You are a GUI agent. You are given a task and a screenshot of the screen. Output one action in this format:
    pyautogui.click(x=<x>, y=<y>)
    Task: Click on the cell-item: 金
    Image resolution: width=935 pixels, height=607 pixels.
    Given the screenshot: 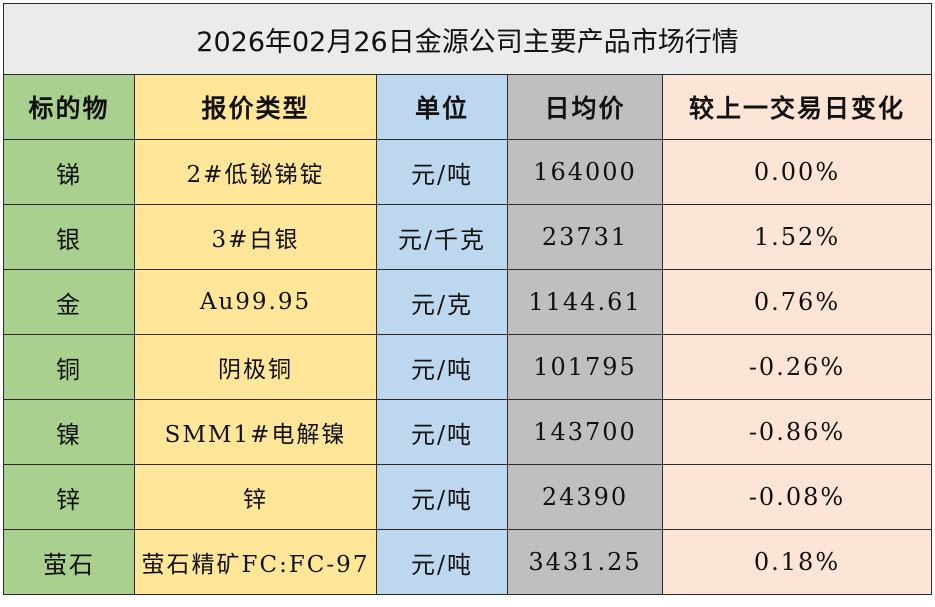 What is the action you would take?
    pyautogui.click(x=69, y=302)
    